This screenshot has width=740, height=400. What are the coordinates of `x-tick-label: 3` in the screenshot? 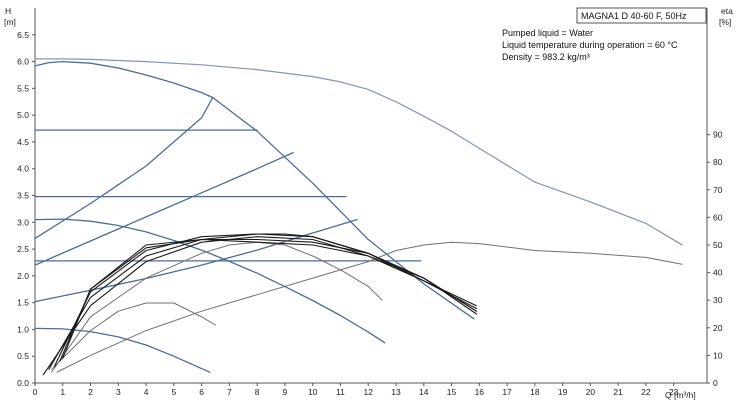 It's located at (118, 392).